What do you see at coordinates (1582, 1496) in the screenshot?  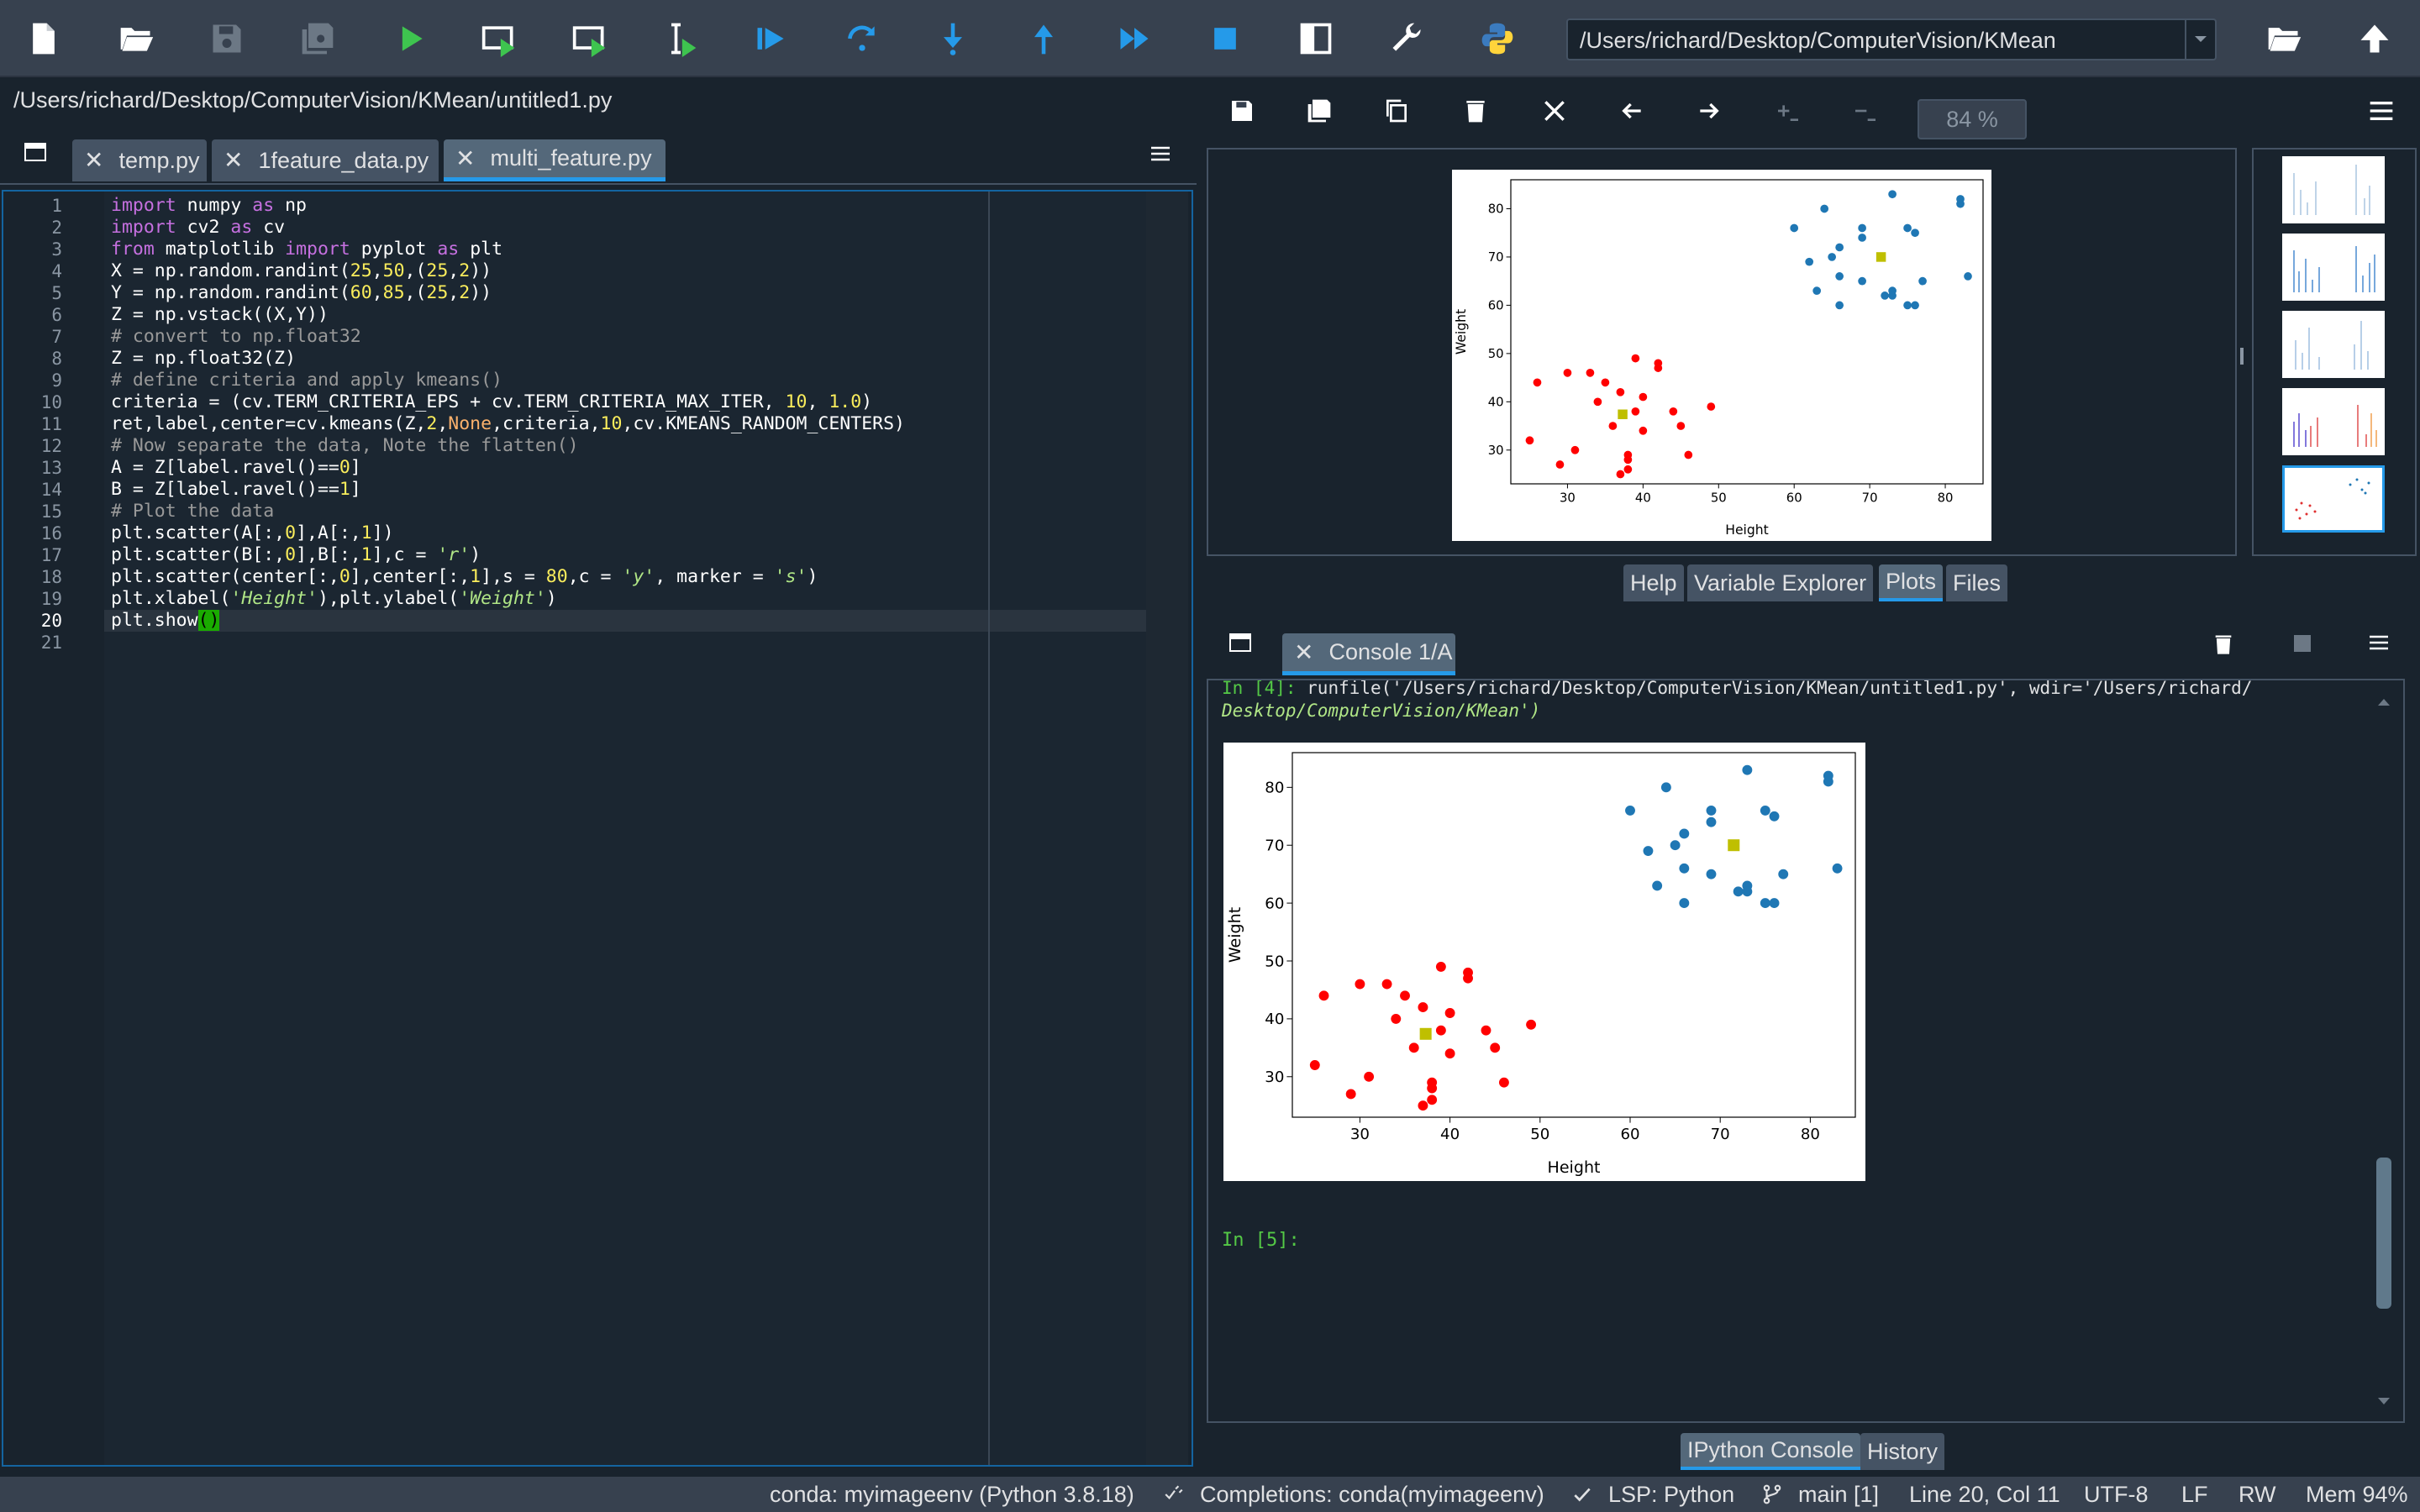 I see `check-icon` at bounding box center [1582, 1496].